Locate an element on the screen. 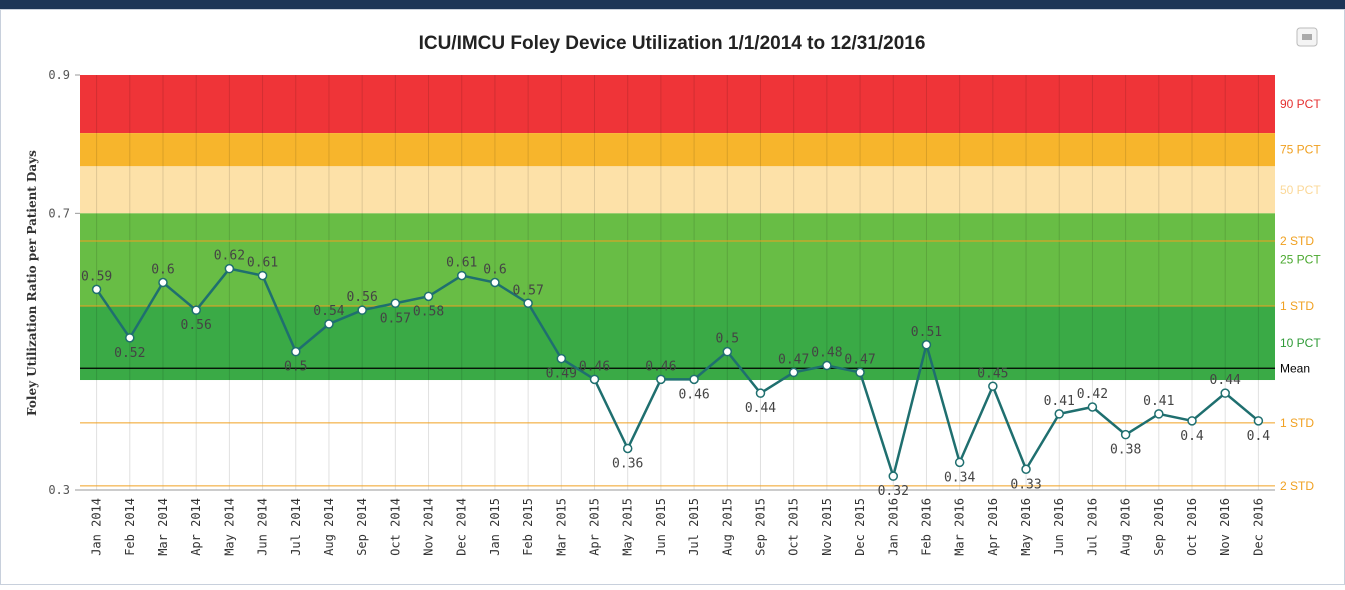 Image resolution: width=1345 pixels, height=590 pixels. x-tick-label: Aug 2015 is located at coordinates (727, 527).